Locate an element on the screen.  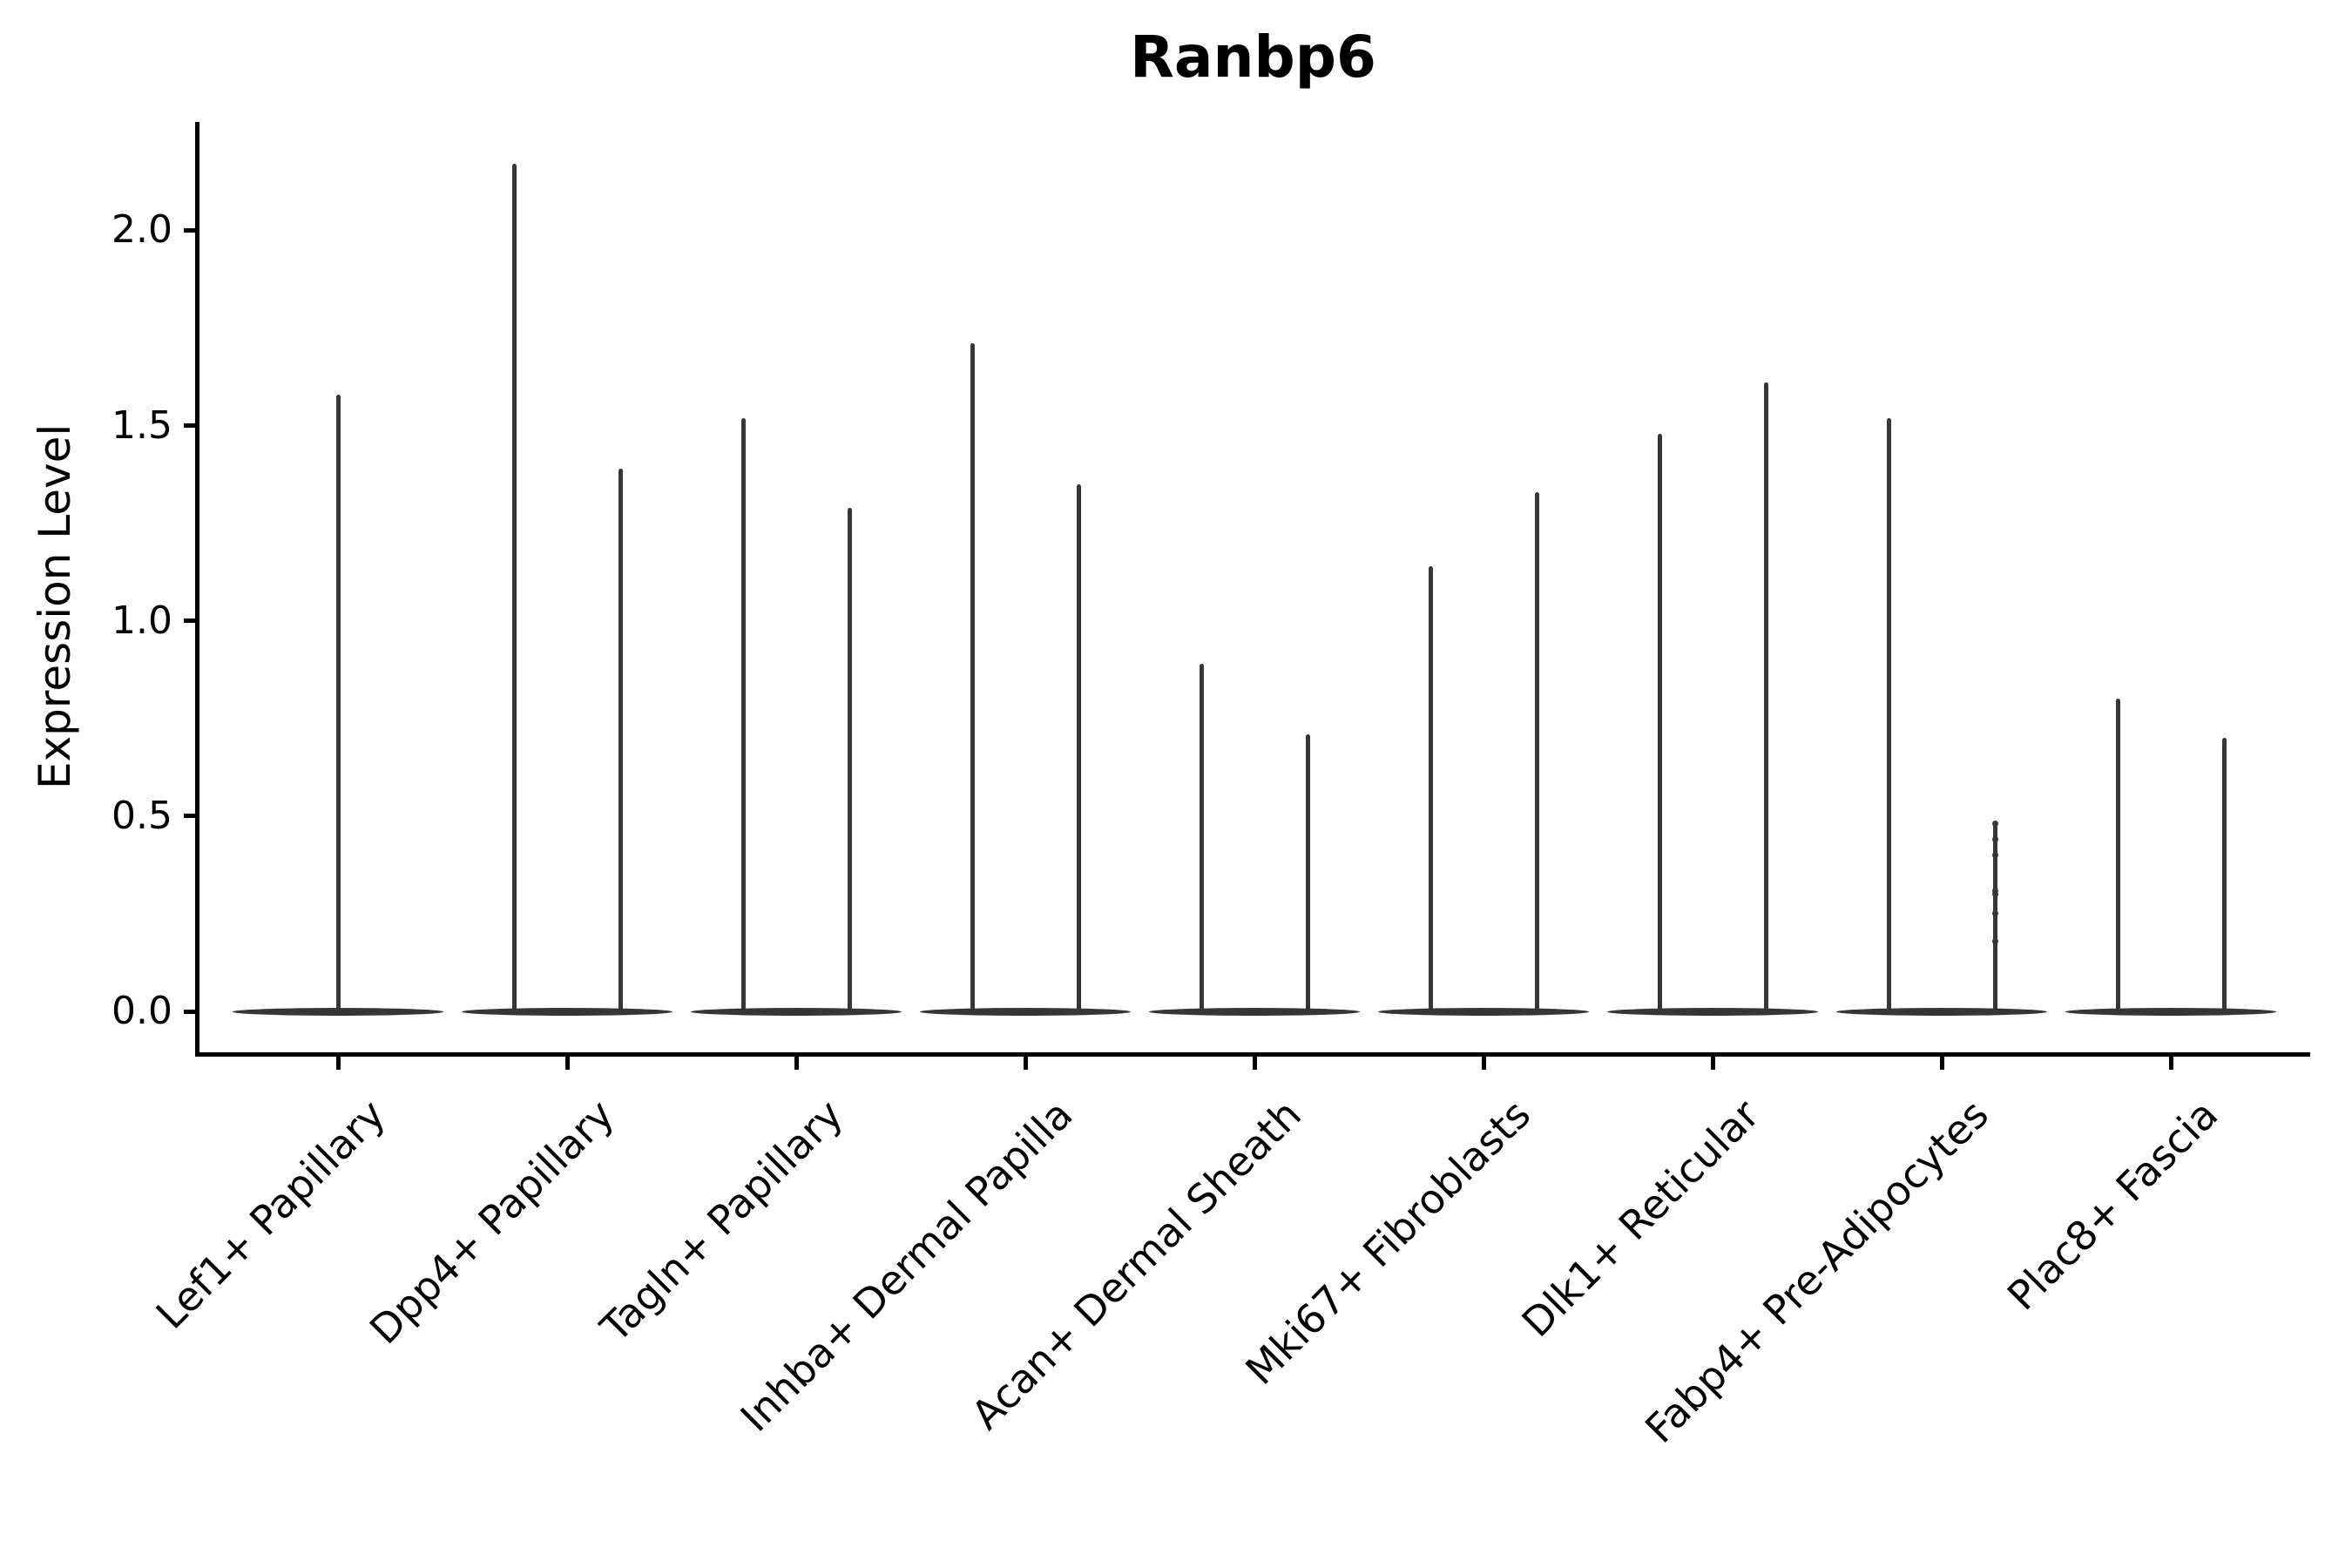
x-tick-label: Tagln+ Papillary is located at coordinates (722, 1221).